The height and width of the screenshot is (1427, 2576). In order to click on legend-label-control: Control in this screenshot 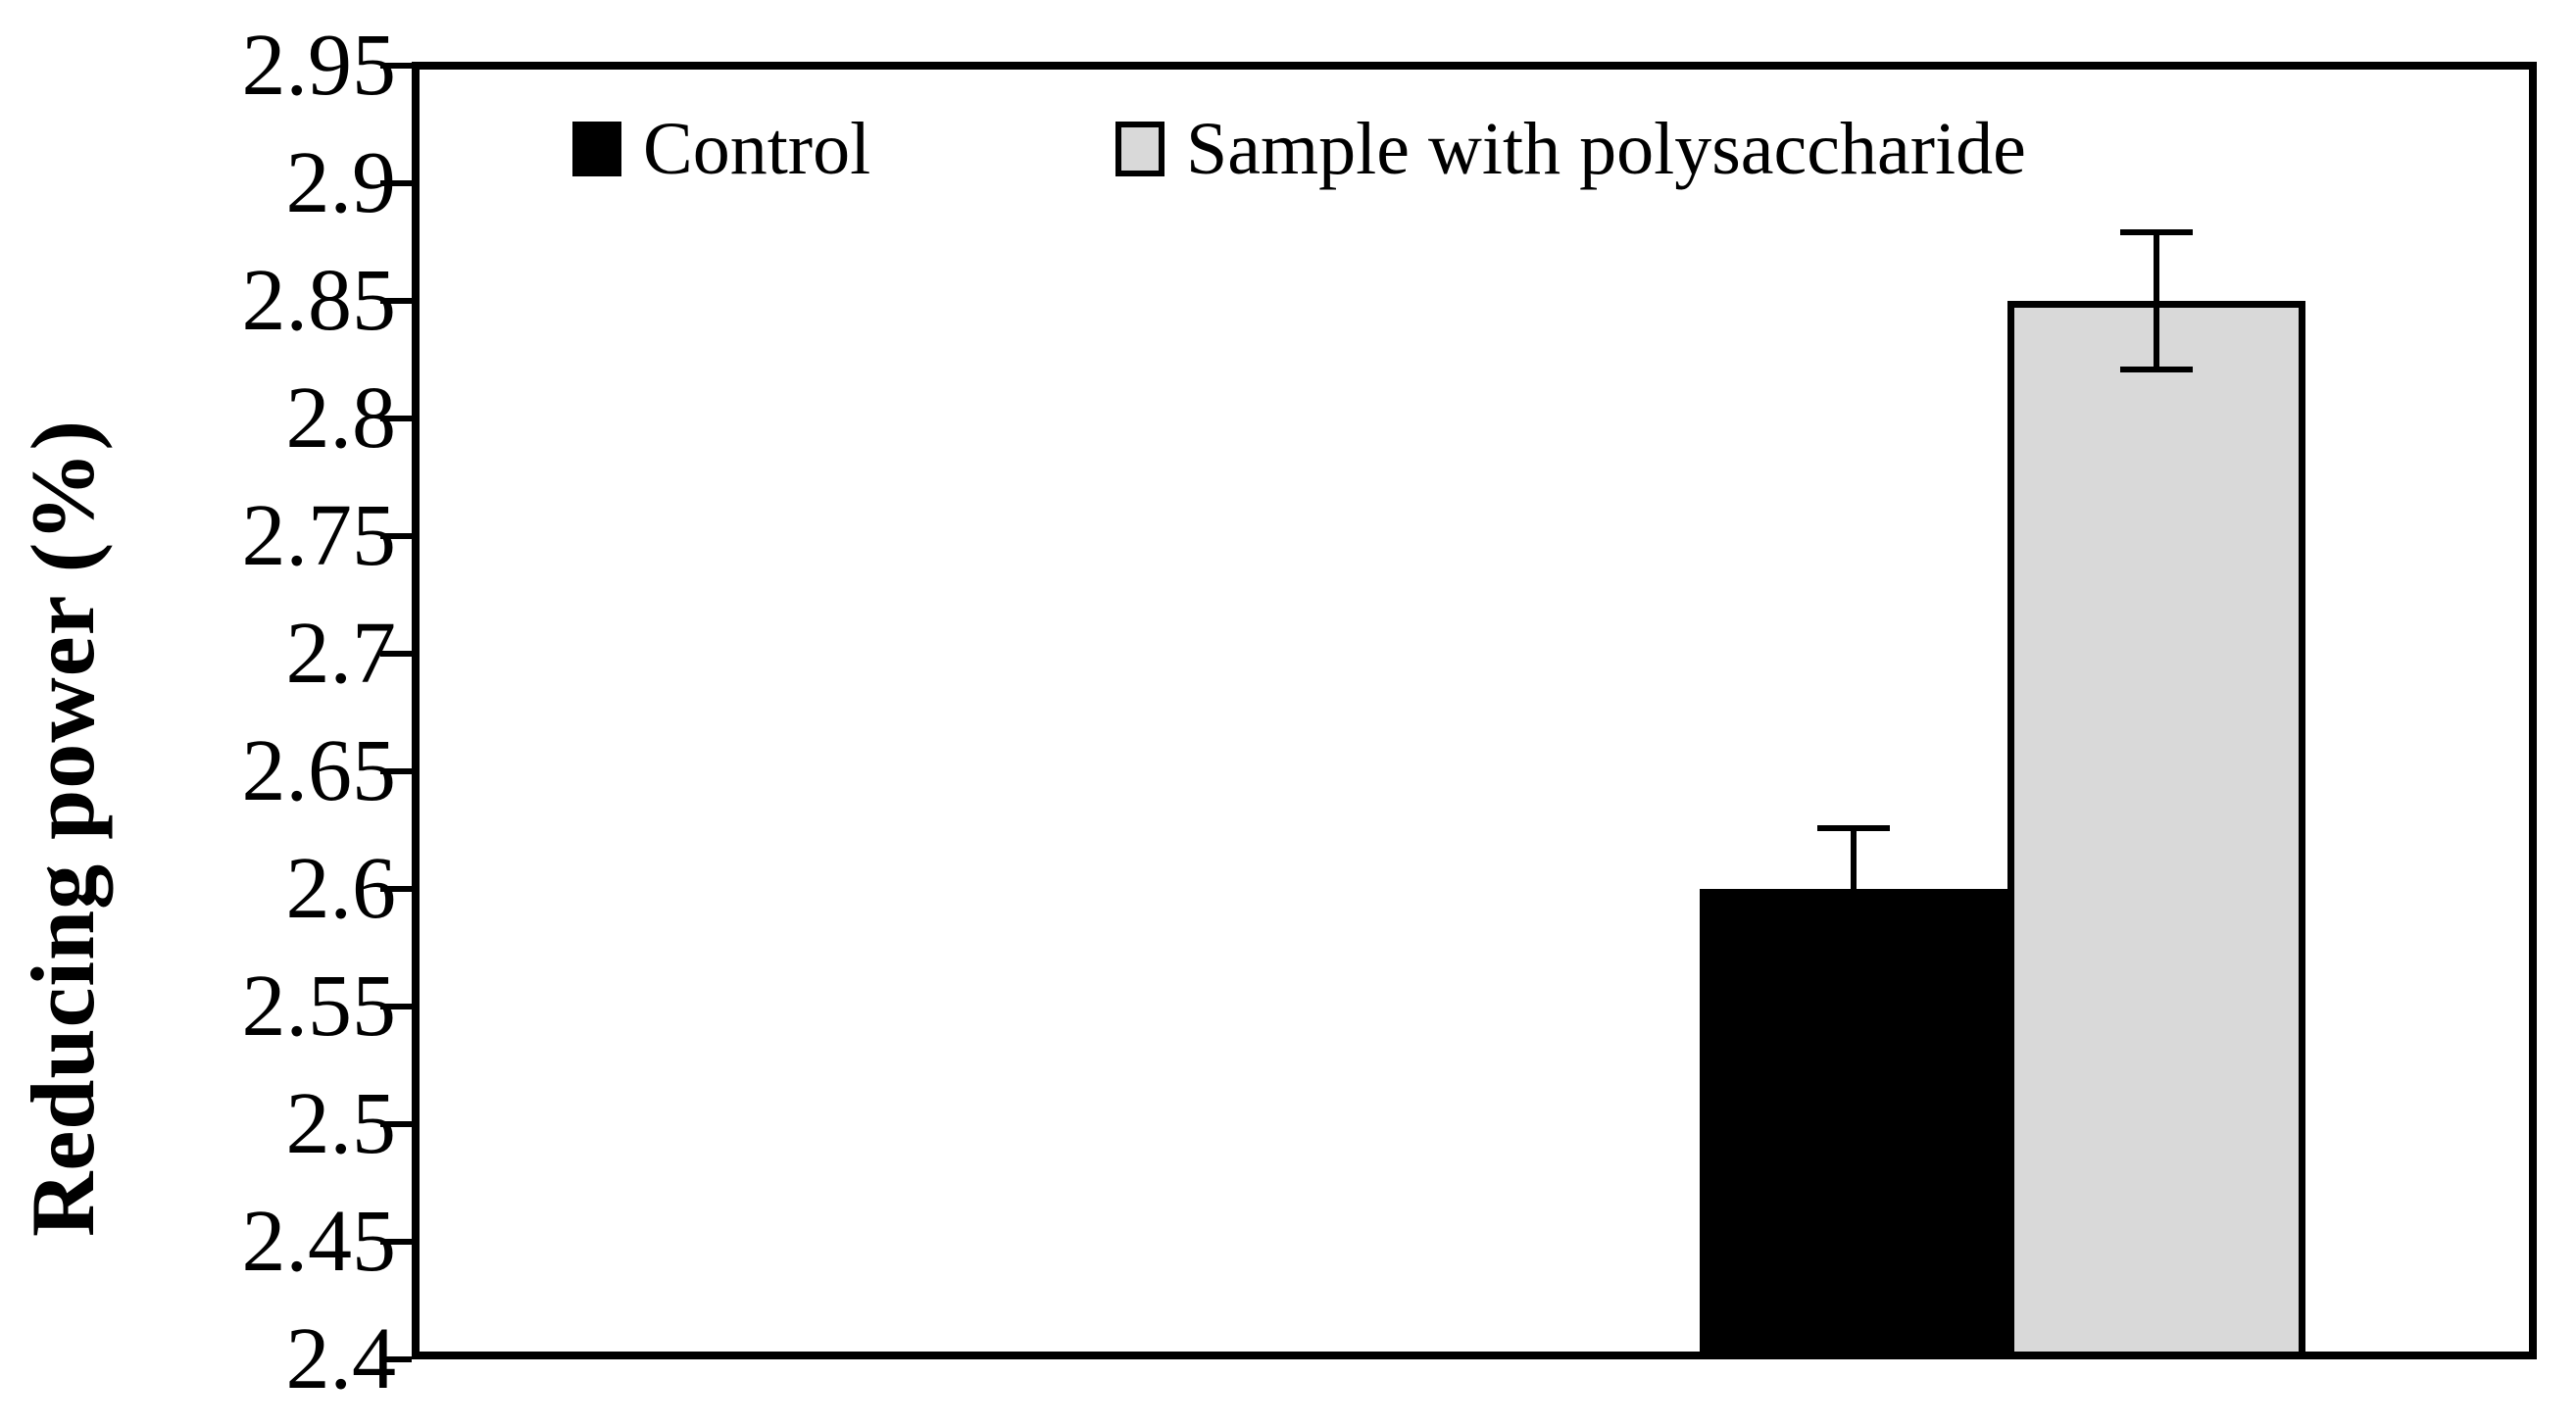, I will do `click(757, 149)`.